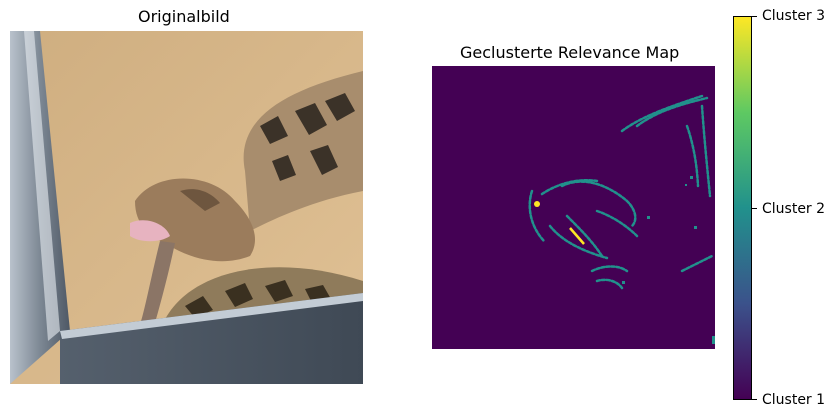 The image size is (833, 419). What do you see at coordinates (794, 16) in the screenshot?
I see `colorbar-label-cluster-3: Cluster 3` at bounding box center [794, 16].